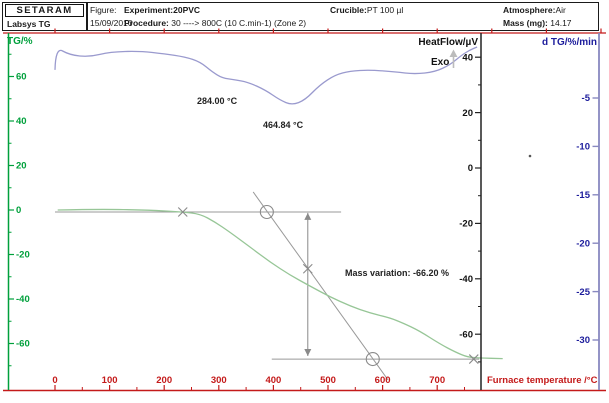  What do you see at coordinates (583, 147) in the screenshot?
I see `dtg-tick-label: -10` at bounding box center [583, 147].